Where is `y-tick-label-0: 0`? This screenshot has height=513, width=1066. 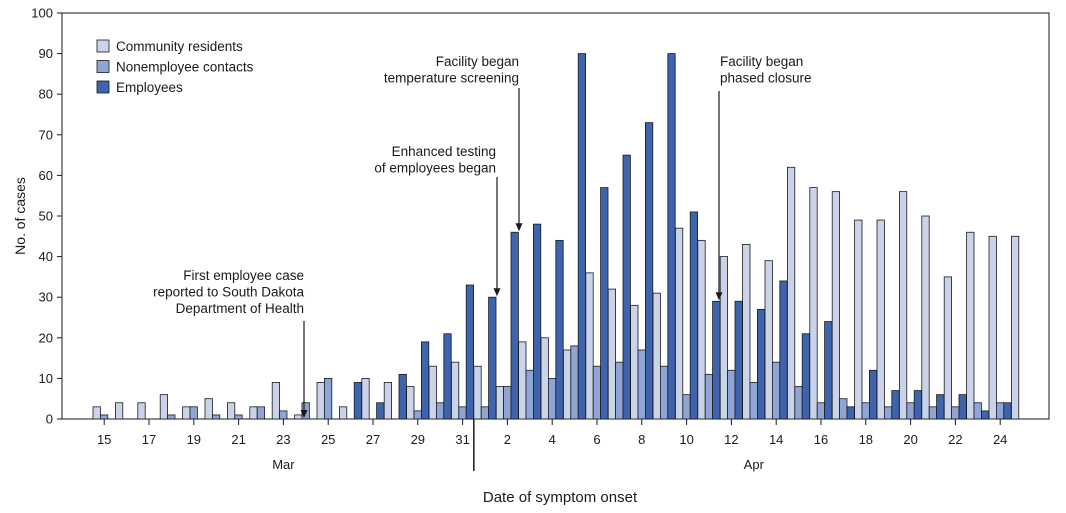 y-tick-label-0: 0 is located at coordinates (49, 419).